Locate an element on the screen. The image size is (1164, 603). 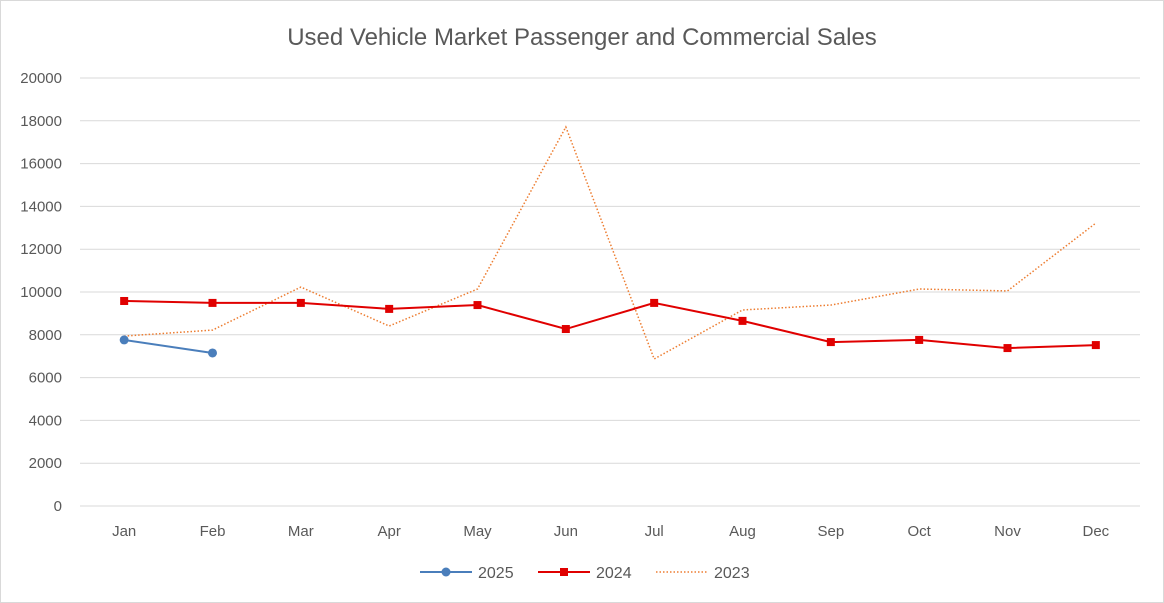
legend-marker-2024 is located at coordinates (564, 572).